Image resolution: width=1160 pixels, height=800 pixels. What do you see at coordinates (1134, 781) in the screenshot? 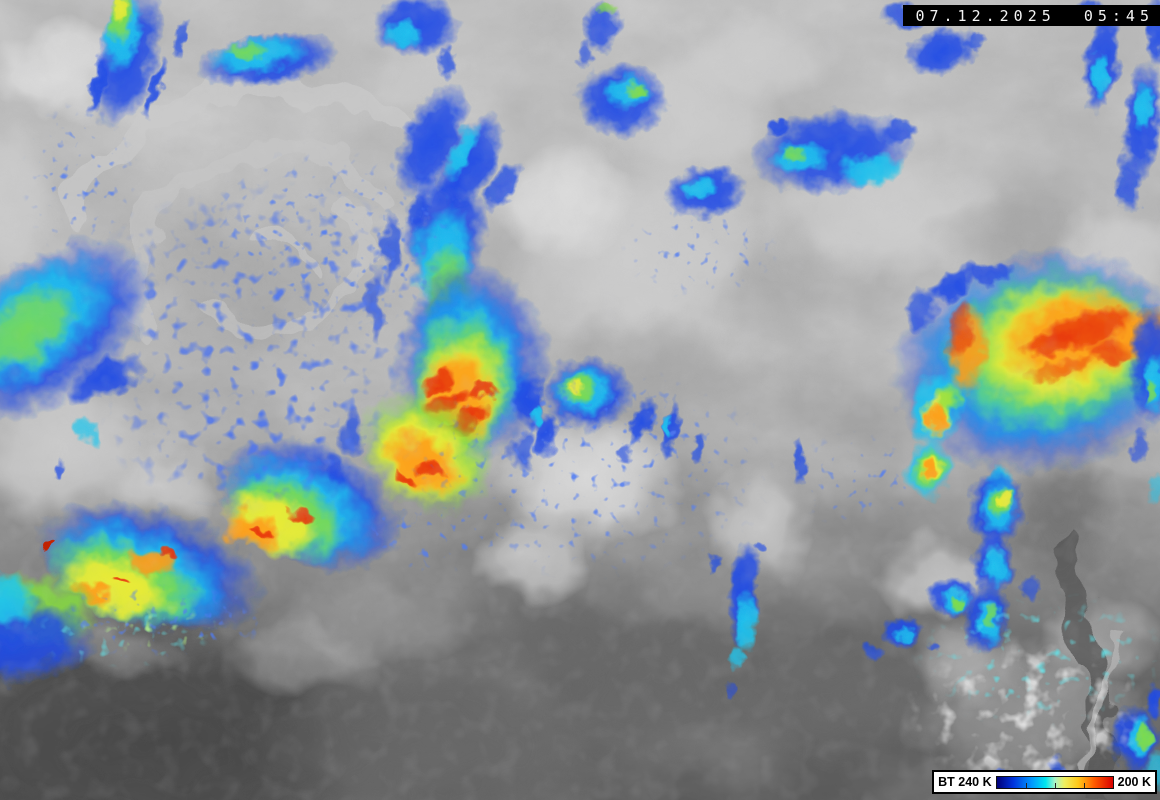
I see `colorbar-max-label: 200 K` at bounding box center [1134, 781].